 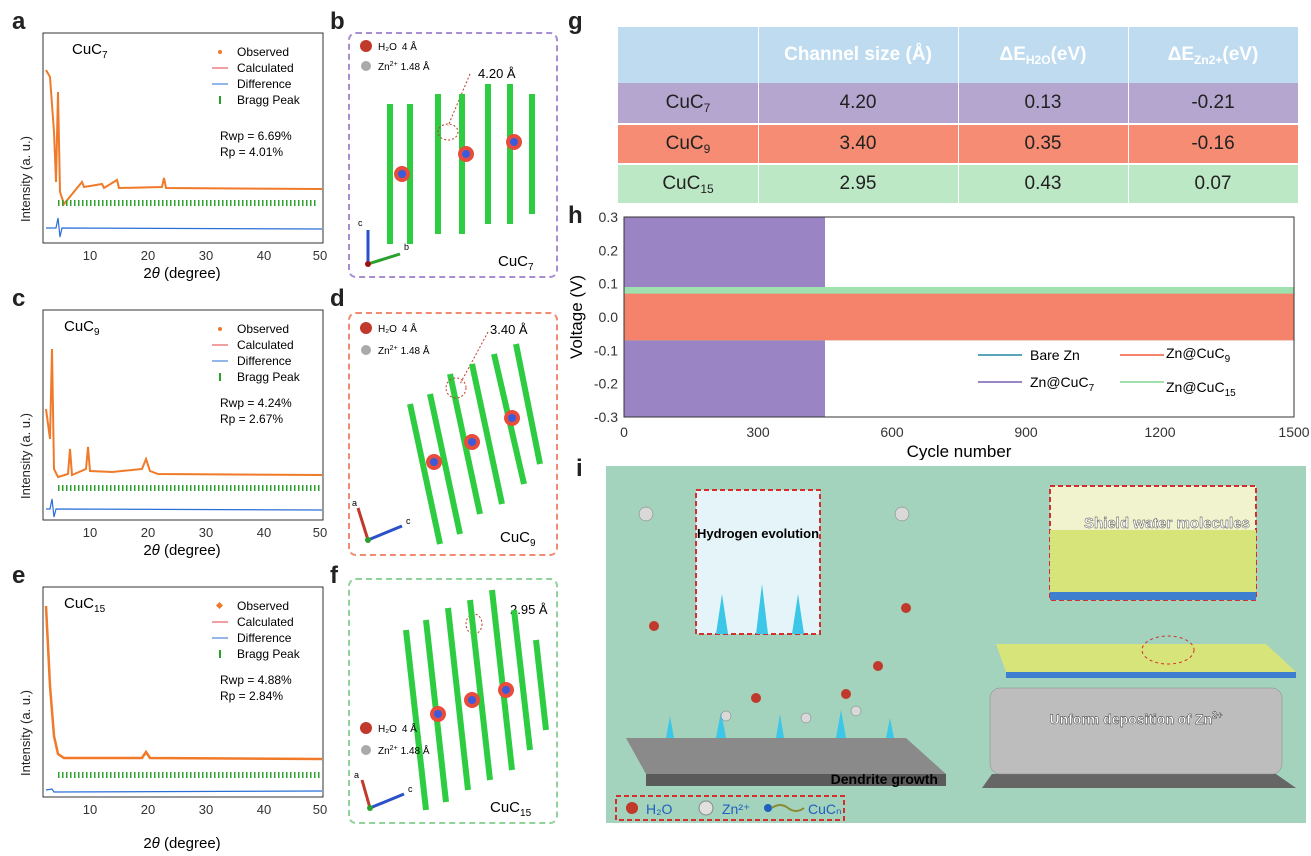 What do you see at coordinates (1213, 102) in the screenshot?
I see `row-e-zn: -0.21` at bounding box center [1213, 102].